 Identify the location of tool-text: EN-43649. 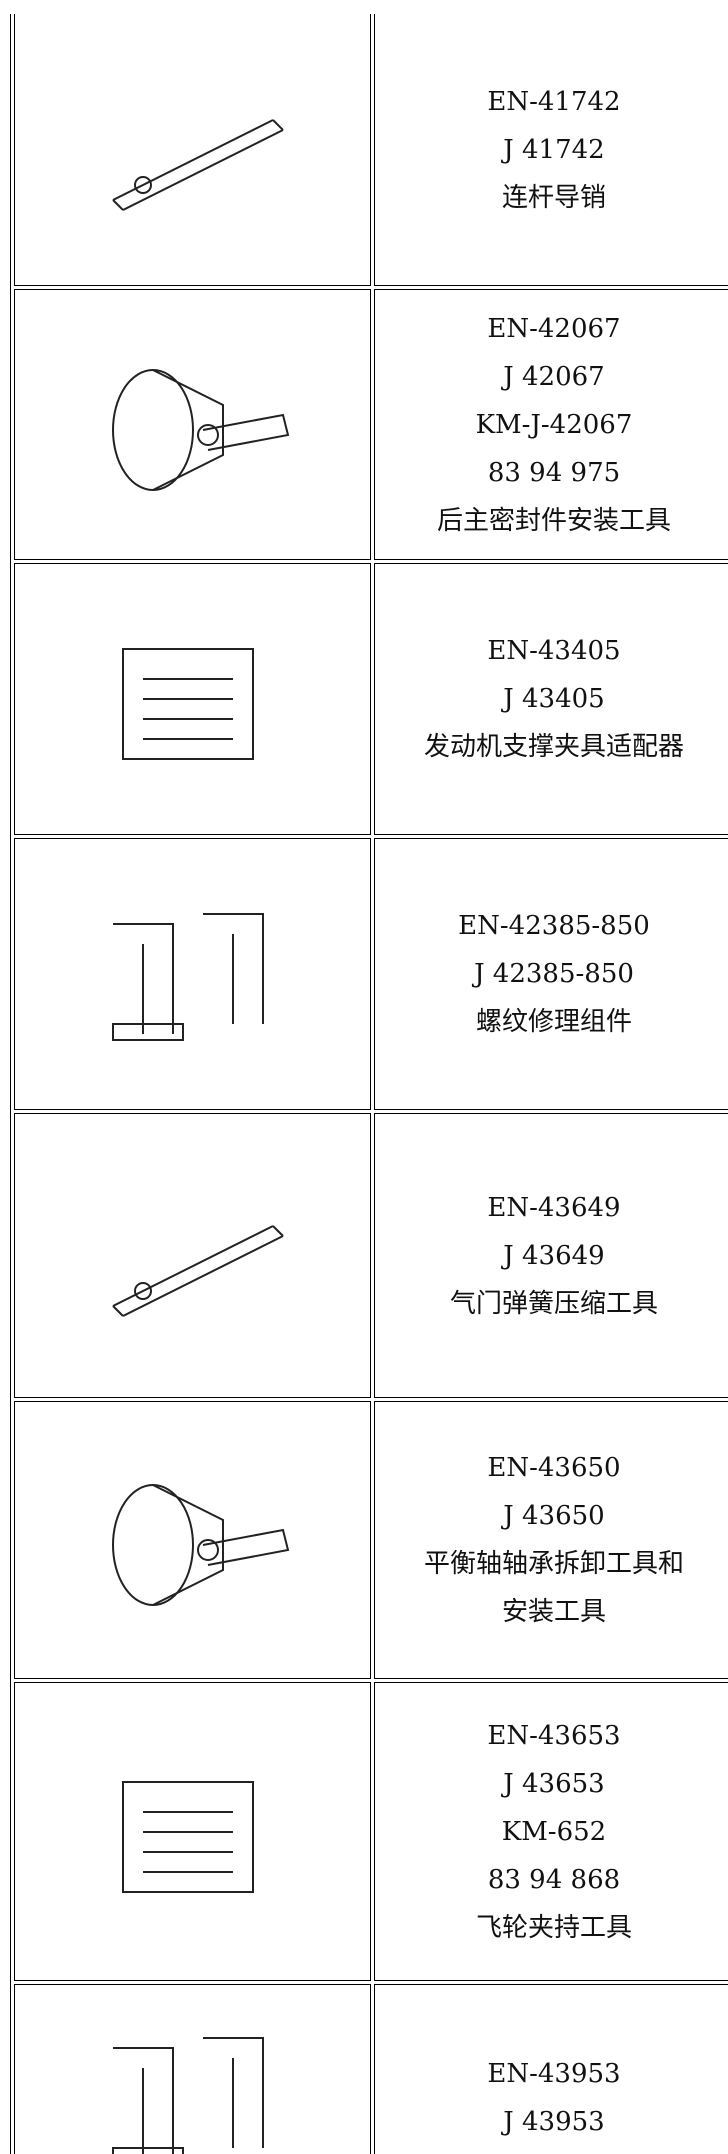
(554, 1207).